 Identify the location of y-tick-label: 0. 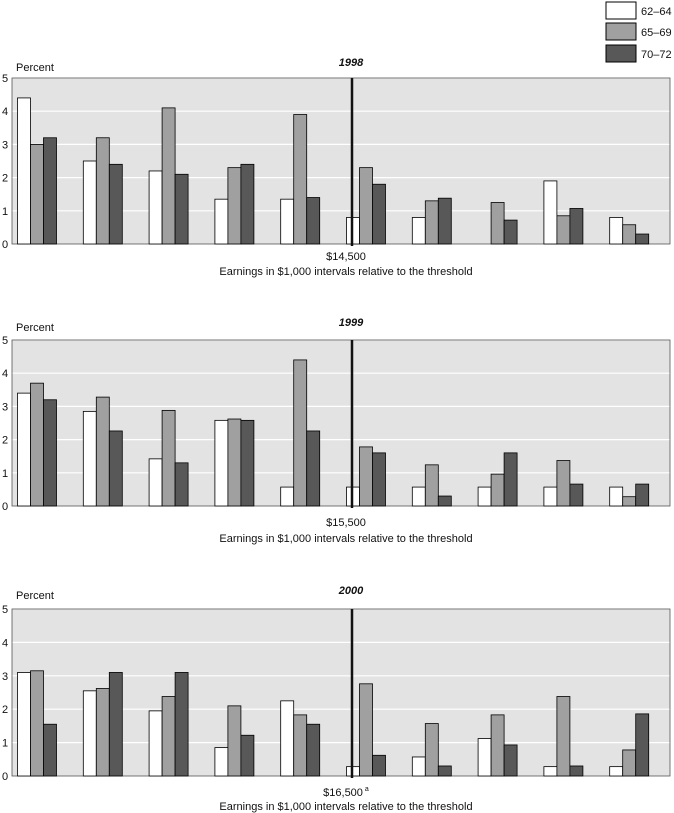
(5, 507).